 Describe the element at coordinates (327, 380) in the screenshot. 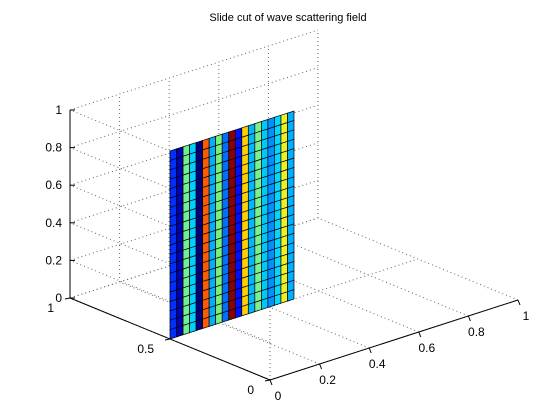

I see `x-tick-label: 0.2` at that location.